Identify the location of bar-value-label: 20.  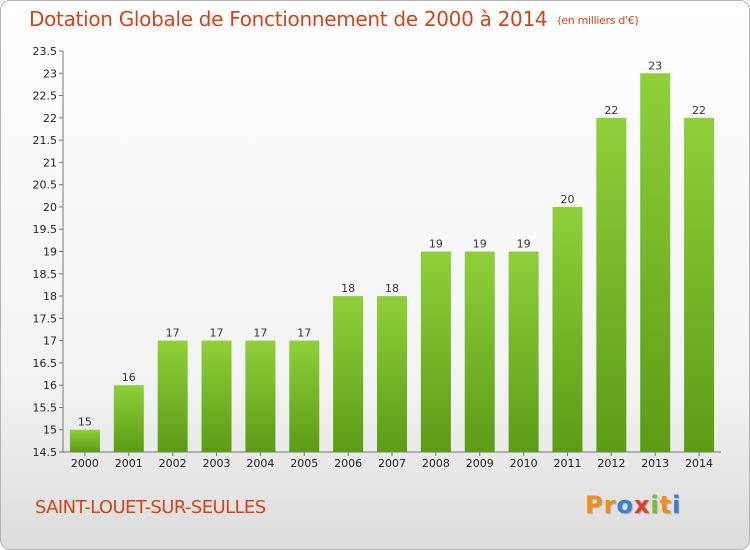
(567, 199).